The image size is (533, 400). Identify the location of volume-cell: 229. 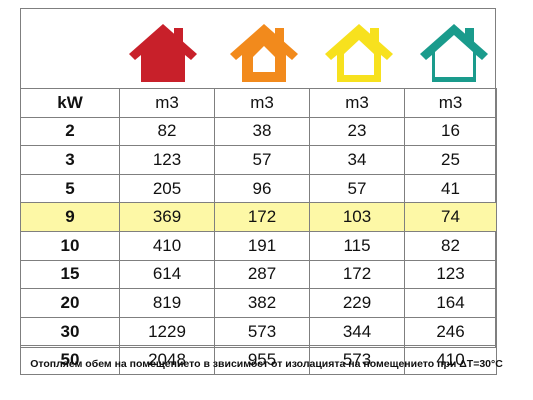
(357, 303).